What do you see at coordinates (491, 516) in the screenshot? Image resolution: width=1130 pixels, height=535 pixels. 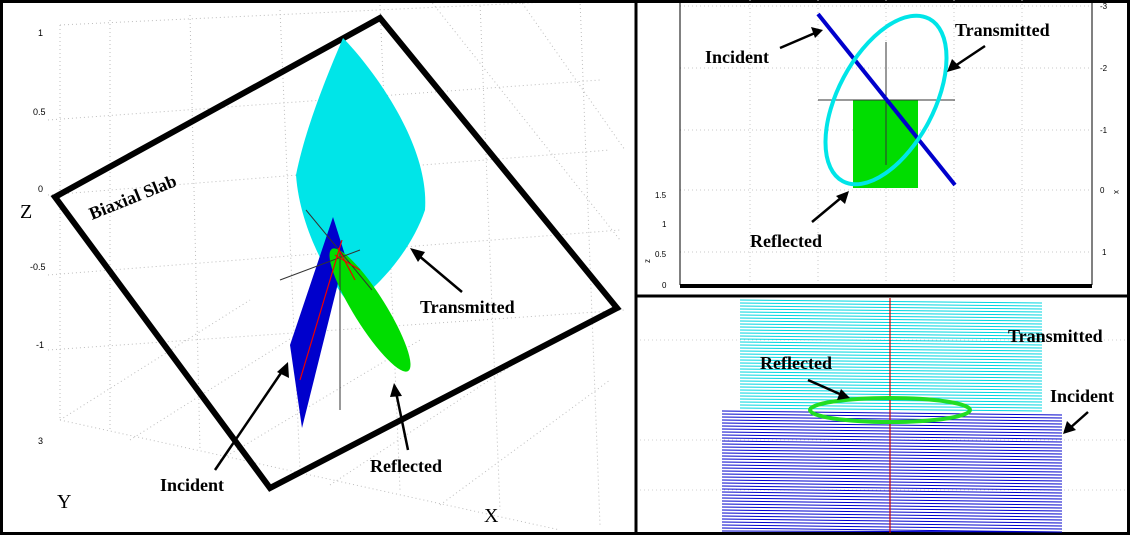 I see `x-axis-label: X` at bounding box center [491, 516].